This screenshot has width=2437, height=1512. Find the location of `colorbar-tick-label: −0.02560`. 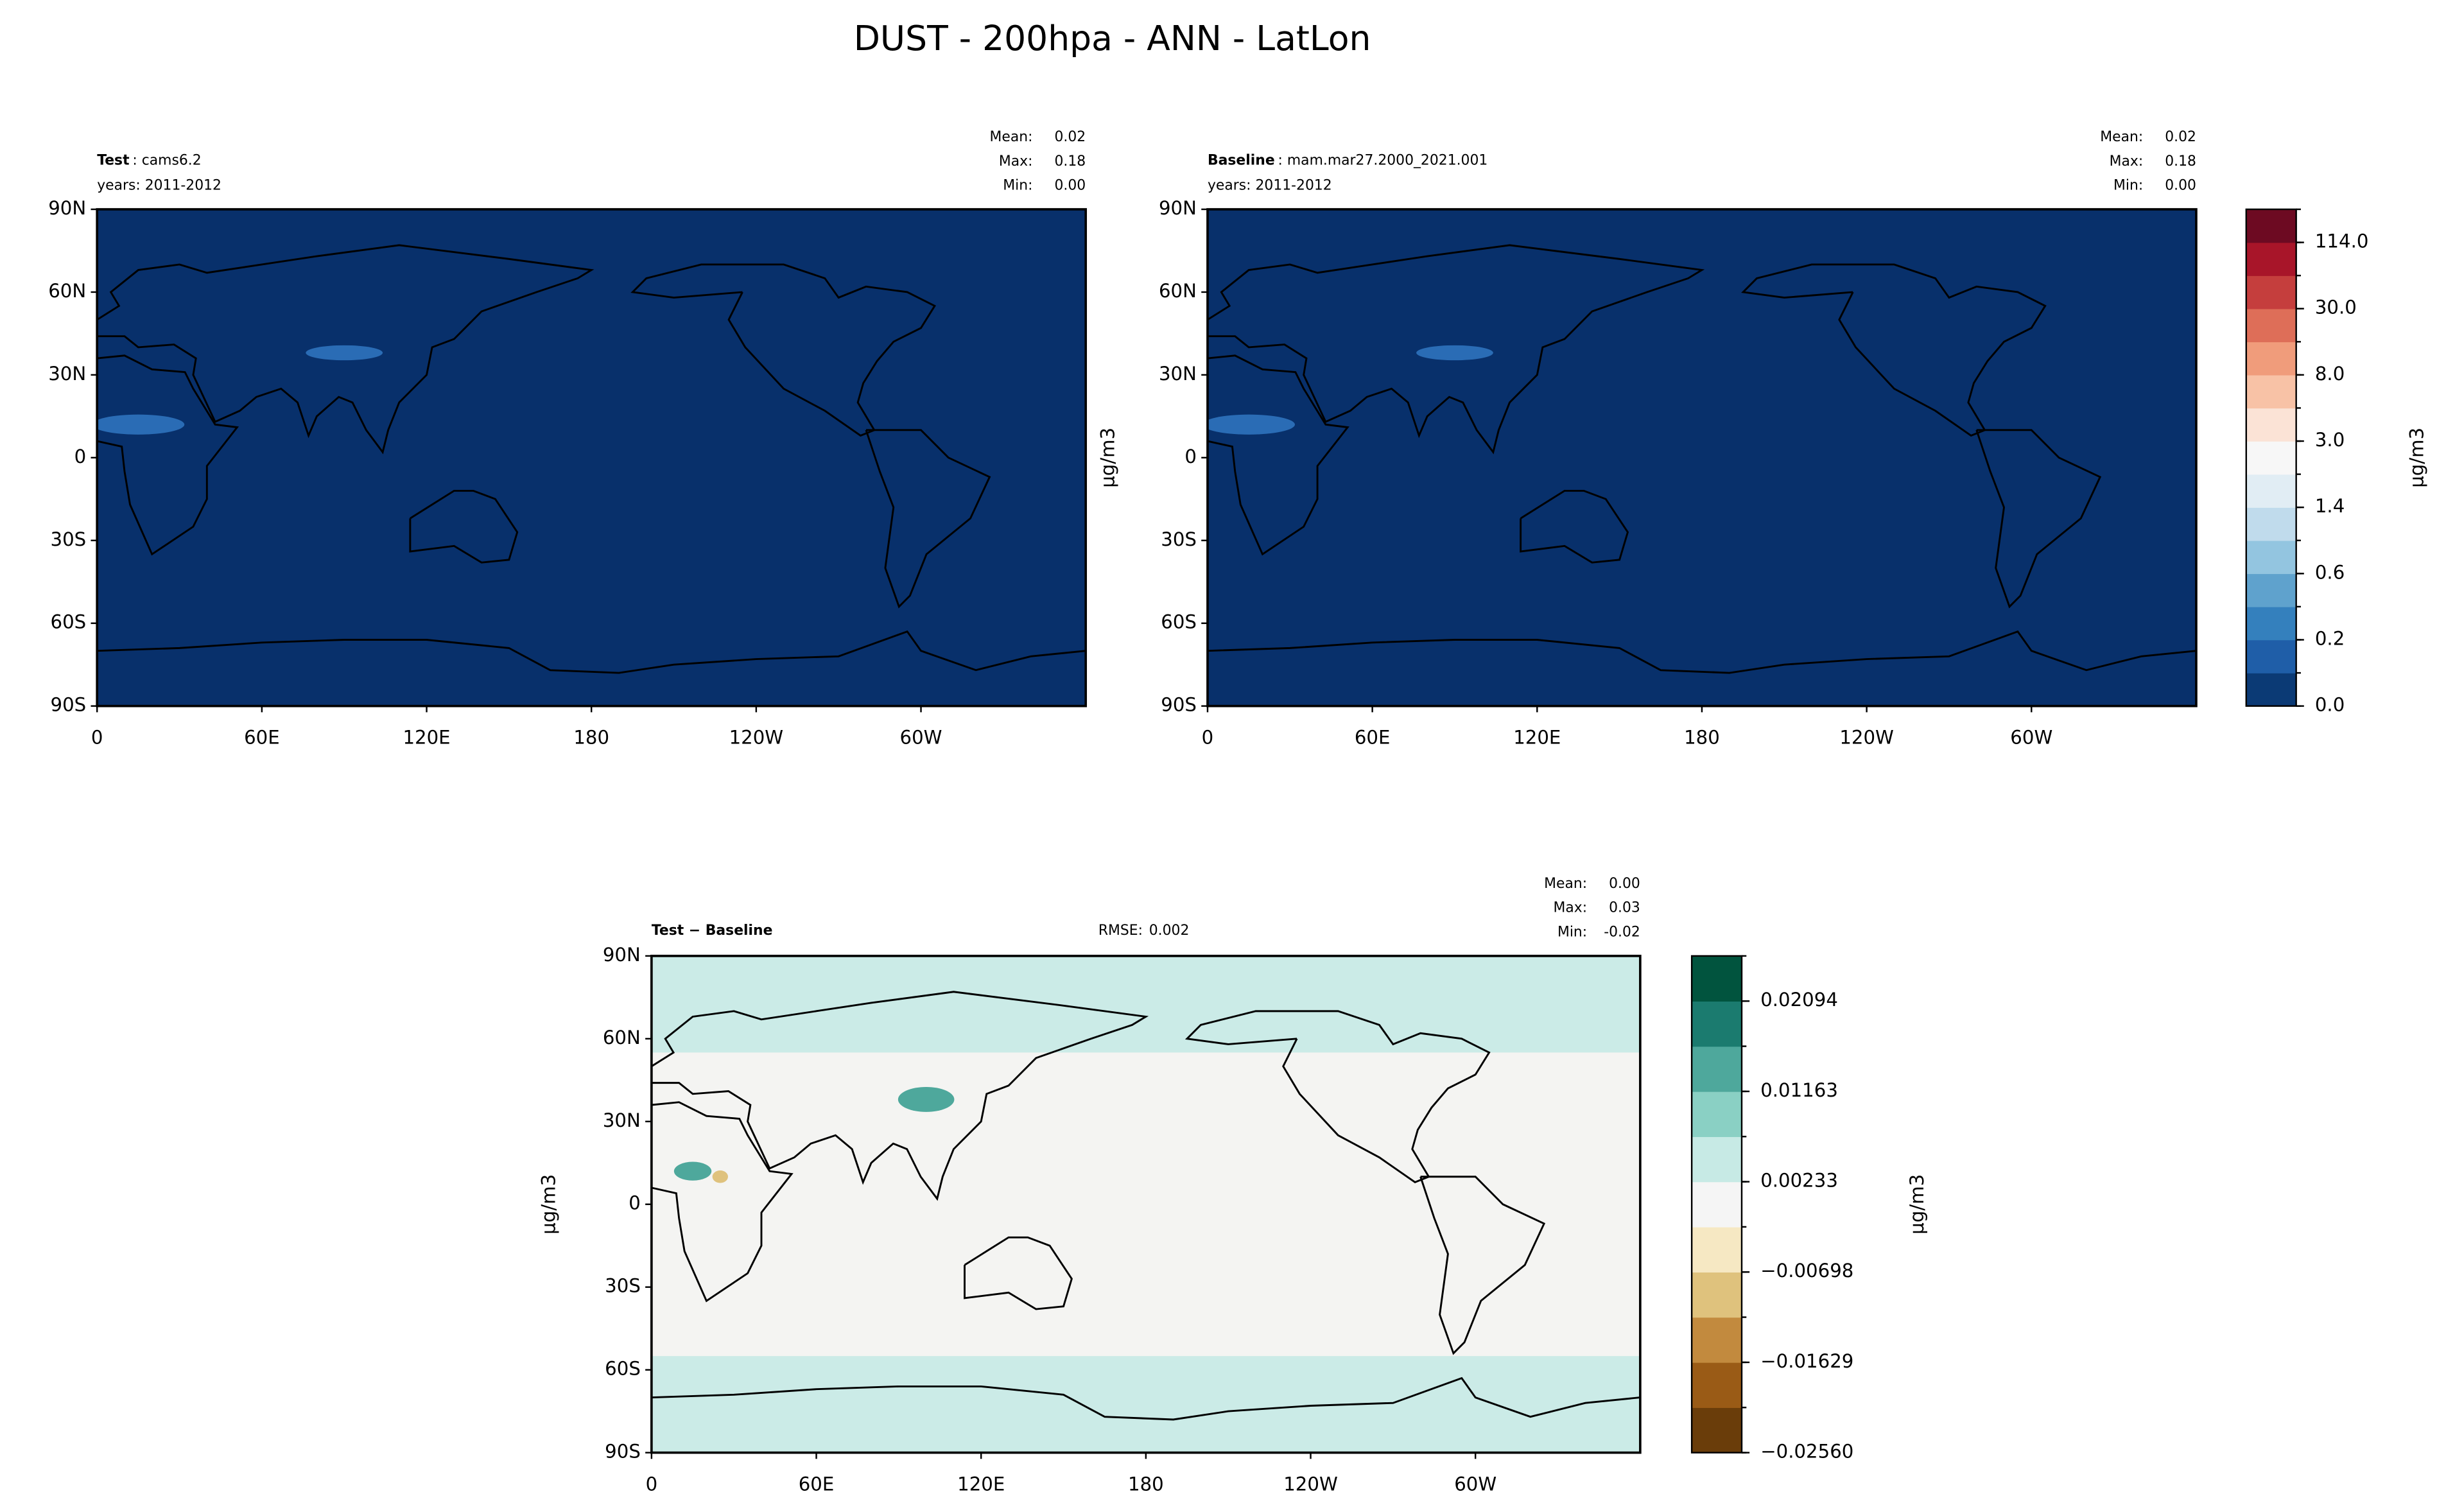

colorbar-tick-label: −0.02560 is located at coordinates (1806, 1452).